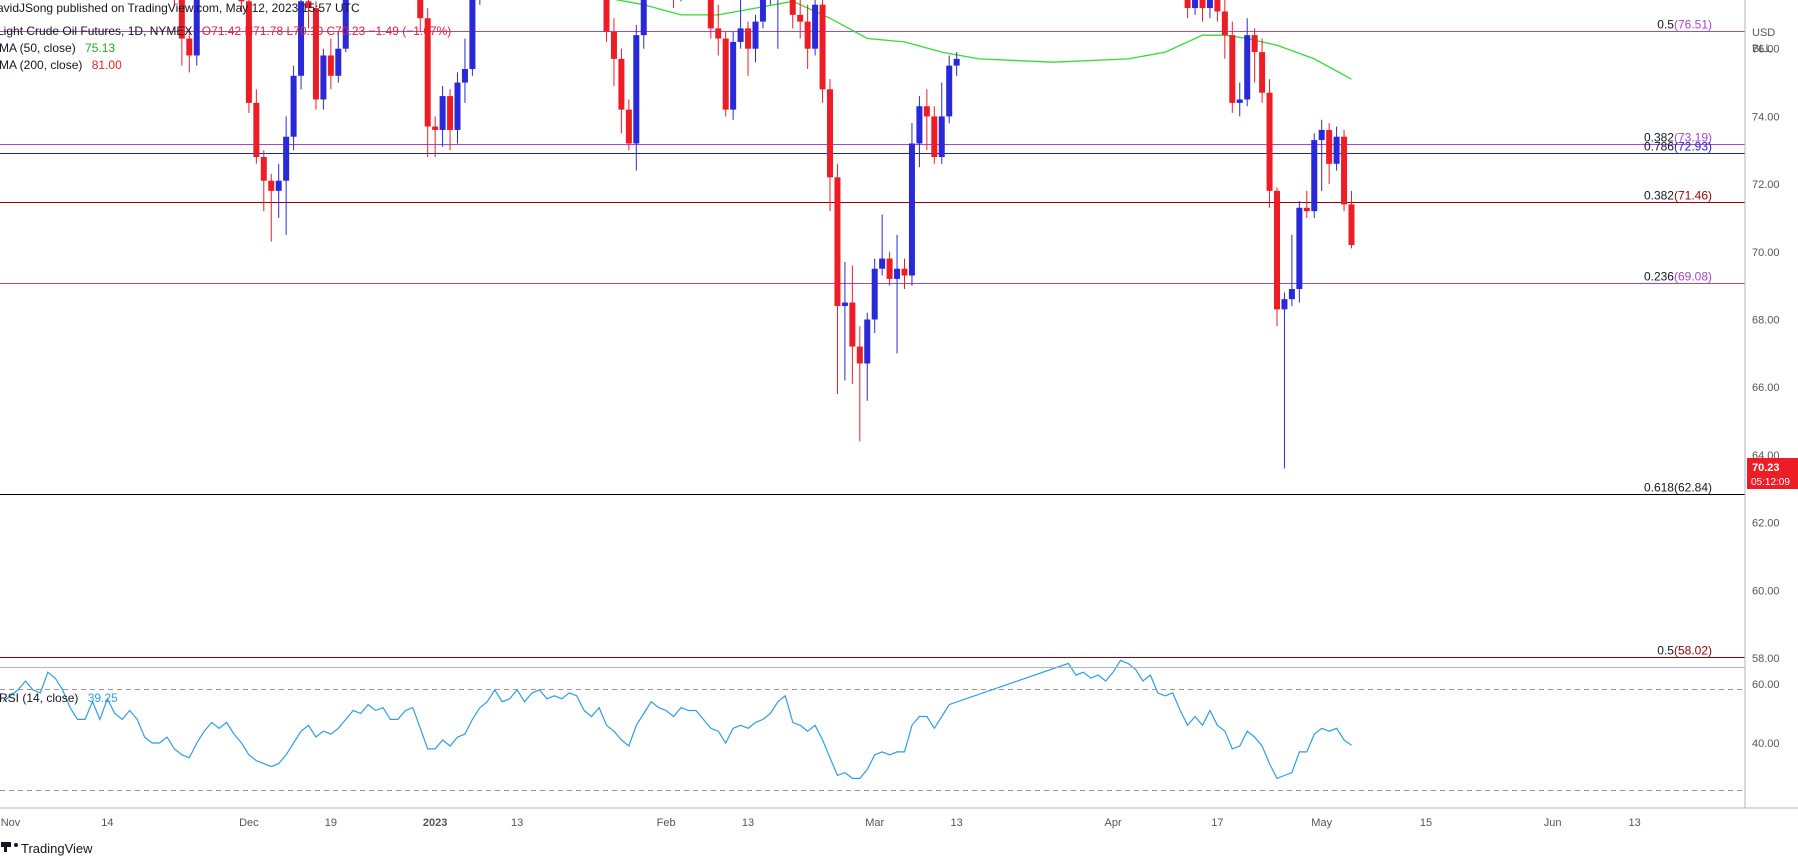 The width and height of the screenshot is (1798, 862). I want to click on last-price-tag: 70.23 05:12:09, so click(1772, 473).